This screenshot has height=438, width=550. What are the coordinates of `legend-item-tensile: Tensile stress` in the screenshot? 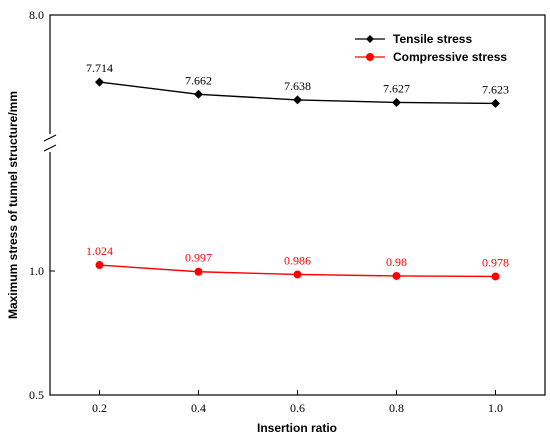 It's located at (413, 39).